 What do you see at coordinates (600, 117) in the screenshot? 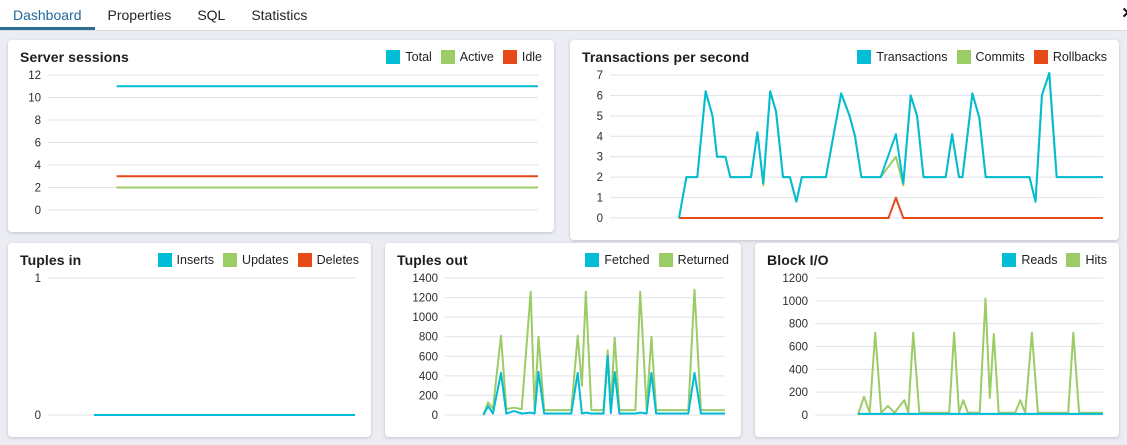
I see `svg-text: 5` at bounding box center [600, 117].